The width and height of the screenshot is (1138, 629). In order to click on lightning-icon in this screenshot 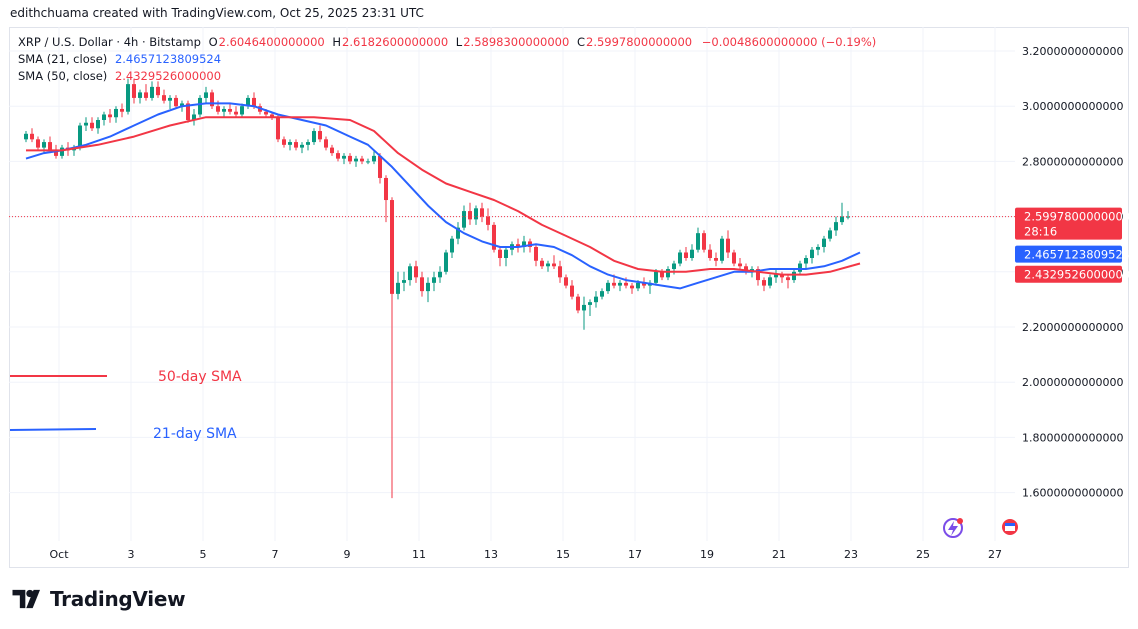, I will do `click(953, 528)`.